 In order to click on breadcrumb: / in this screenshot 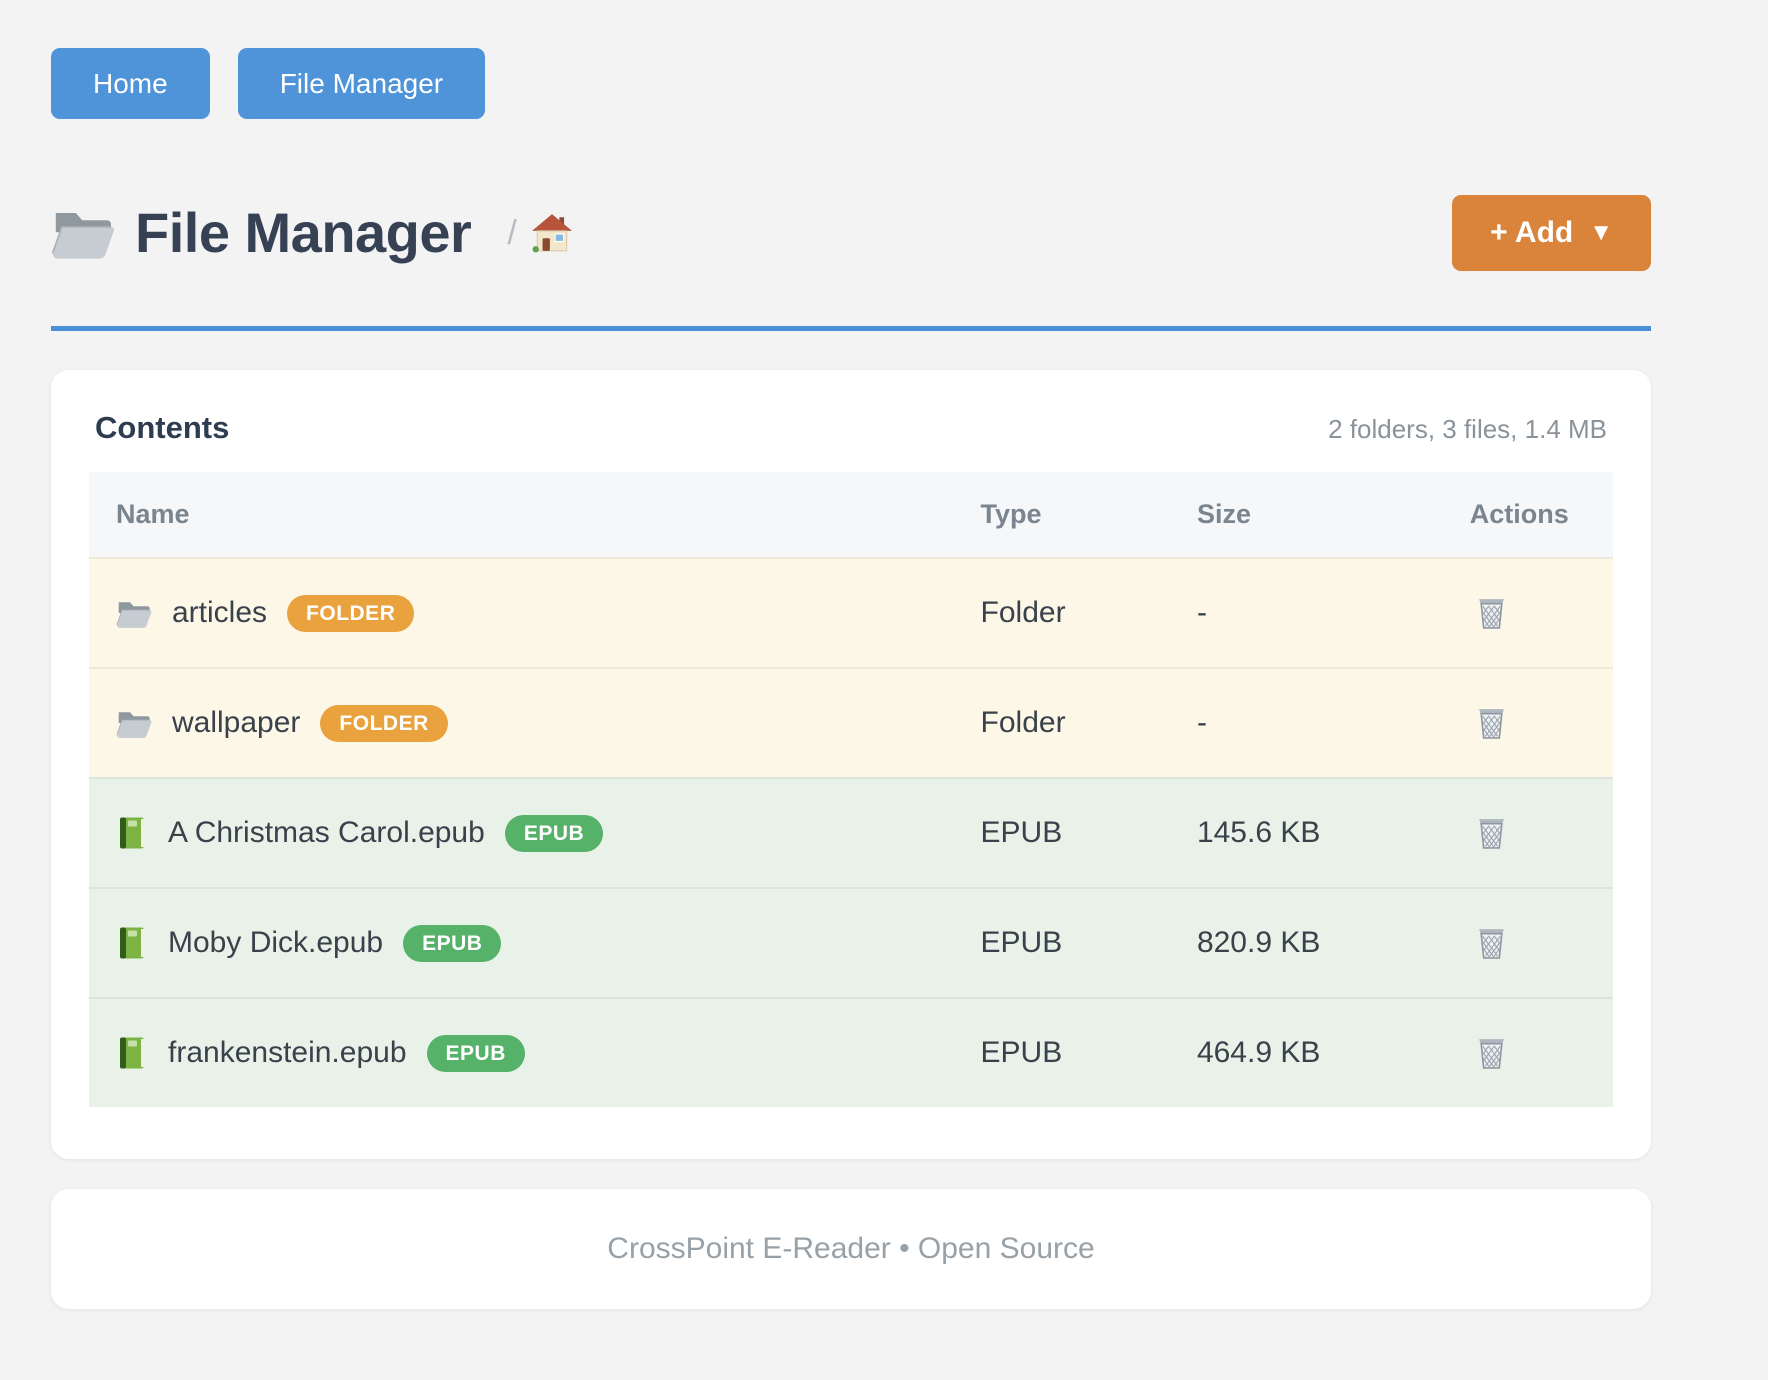, I will do `click(540, 233)`.